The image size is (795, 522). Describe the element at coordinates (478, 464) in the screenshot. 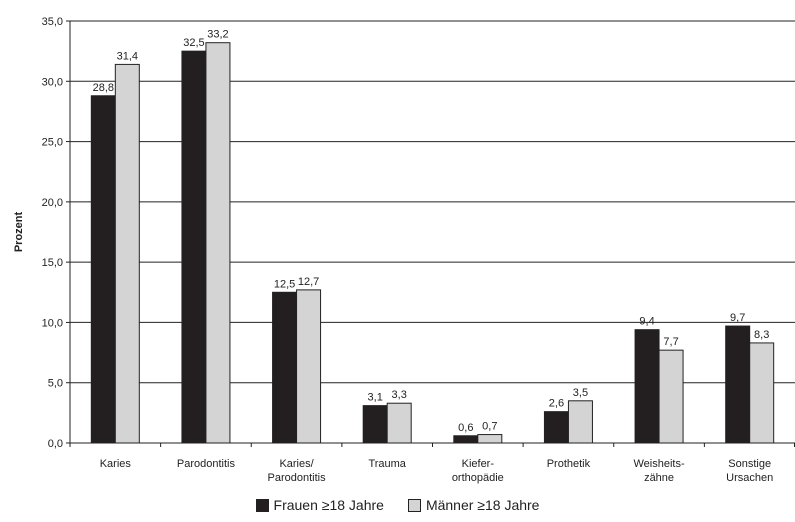

I see `x-category-label: Kiefer-` at that location.